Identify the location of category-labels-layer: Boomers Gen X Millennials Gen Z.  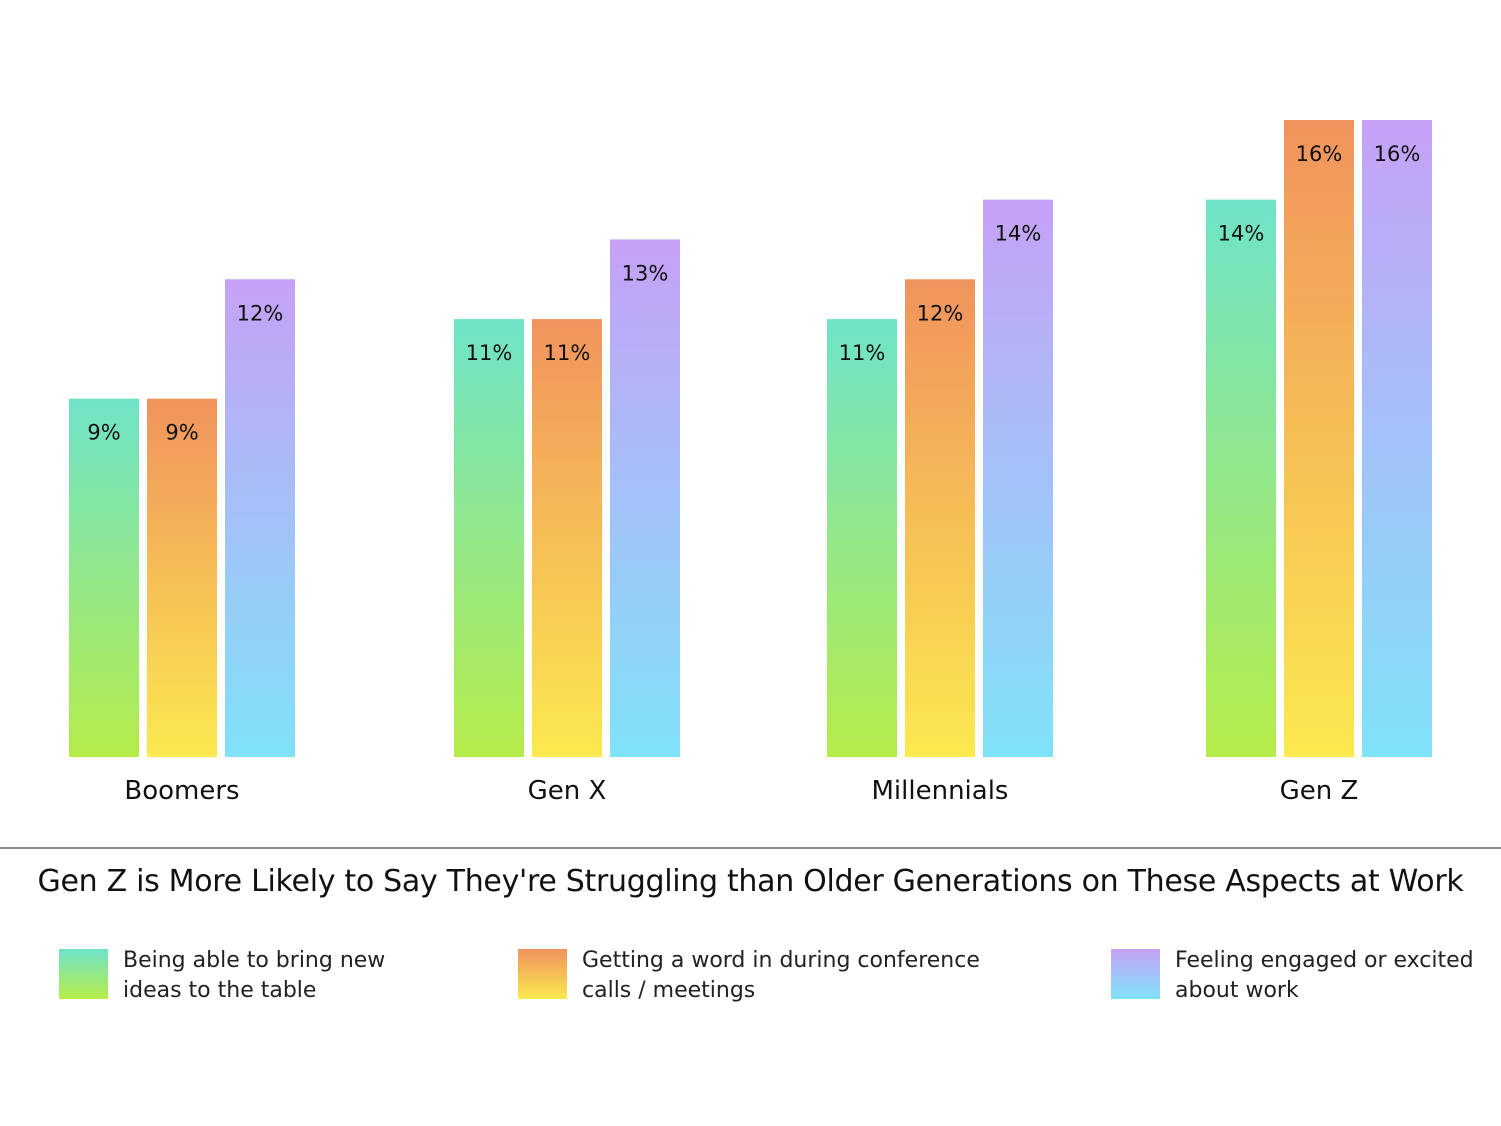
(741, 791).